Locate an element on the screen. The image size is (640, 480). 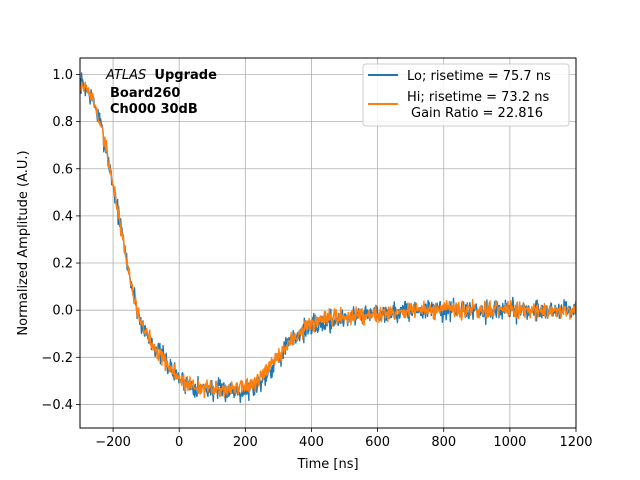
annotation-channel: Ch000 30dB is located at coordinates (154, 109).